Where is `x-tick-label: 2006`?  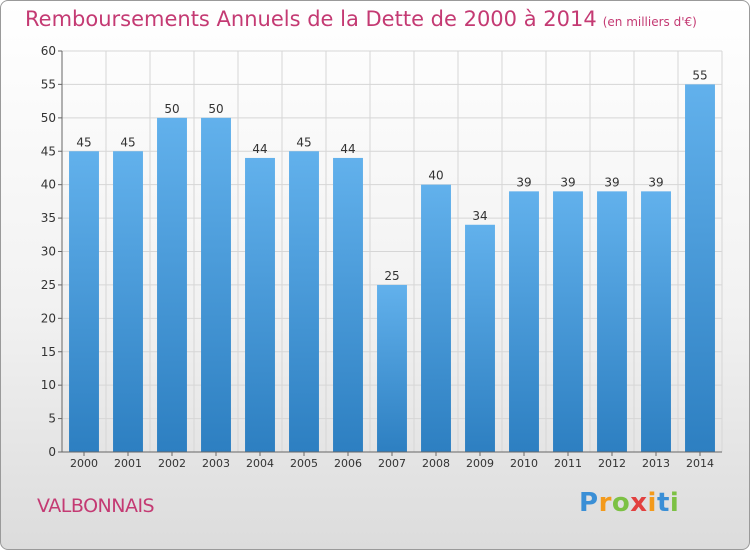
x-tick-label: 2006 is located at coordinates (348, 463).